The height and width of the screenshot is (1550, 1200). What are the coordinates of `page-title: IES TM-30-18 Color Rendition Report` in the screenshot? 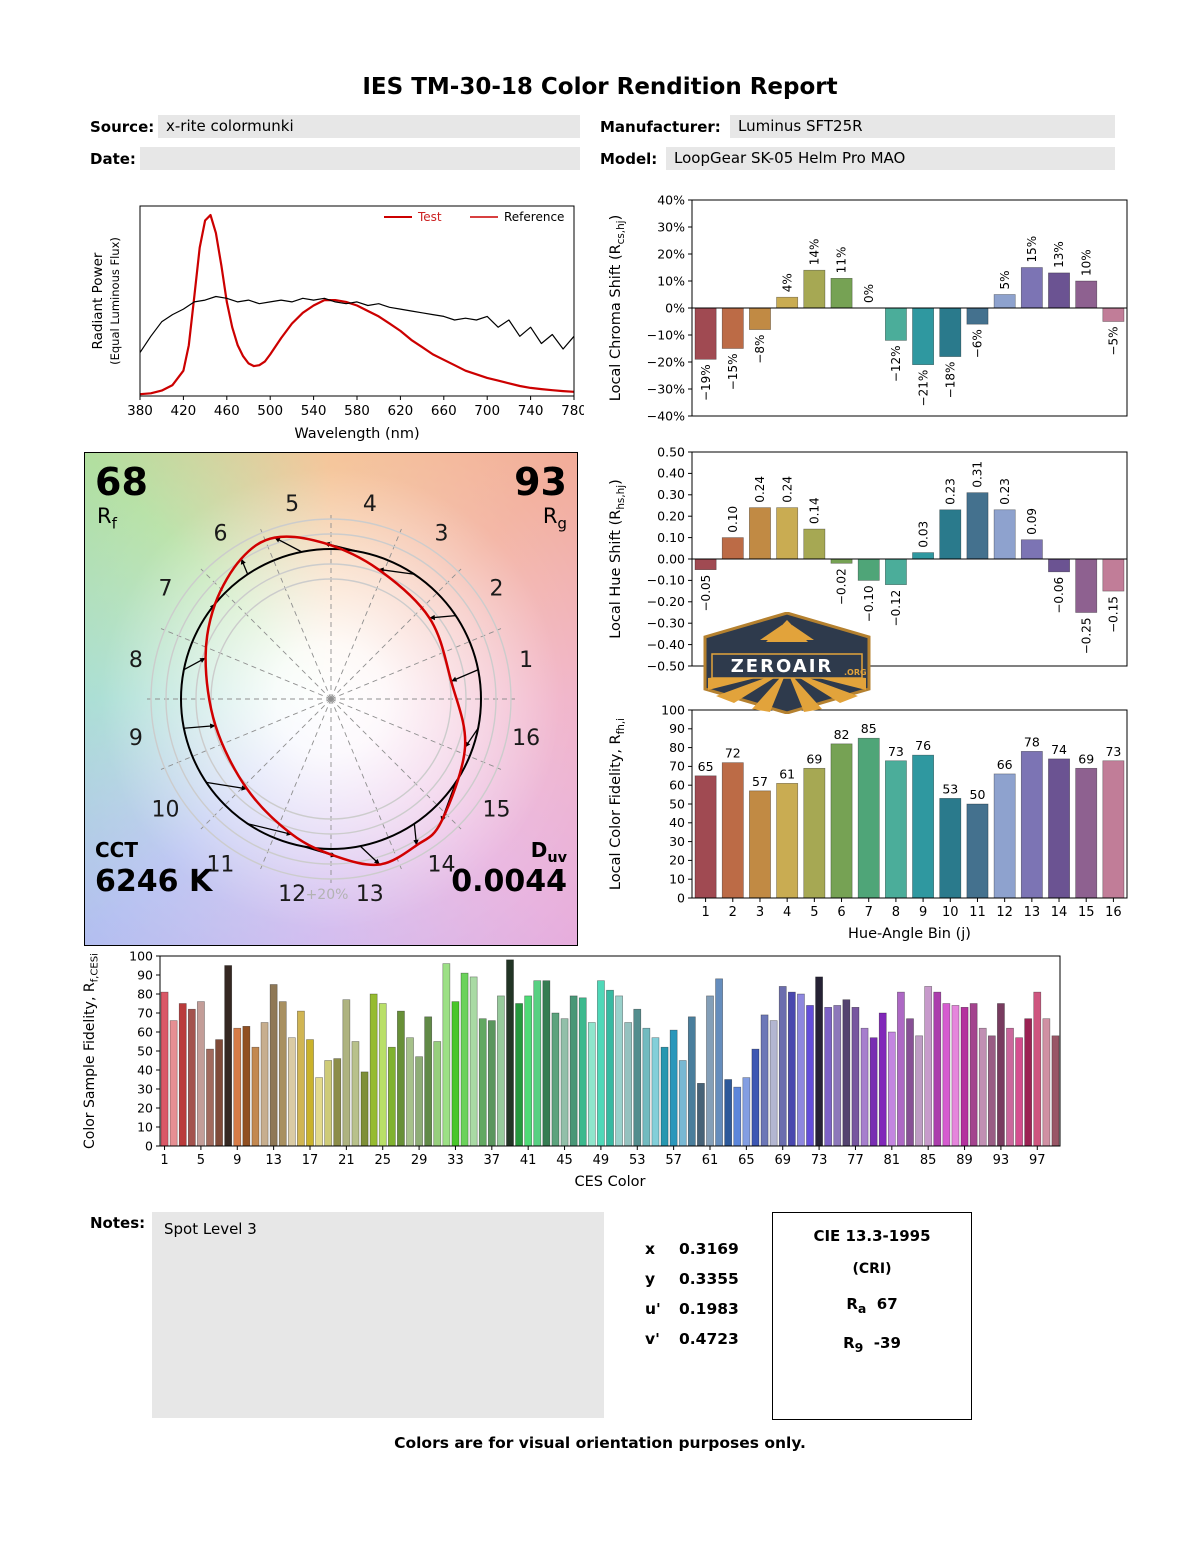 It's located at (600, 87).